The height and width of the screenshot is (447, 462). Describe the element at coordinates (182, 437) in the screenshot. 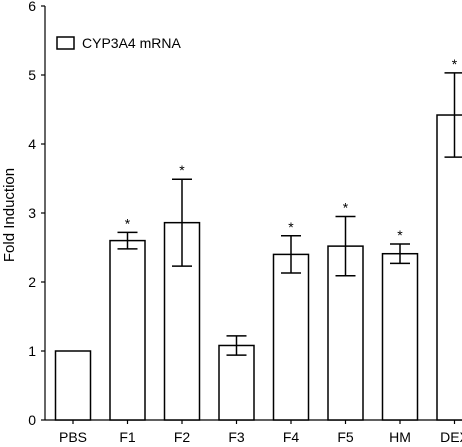

I see `x-tick-label: F2` at that location.